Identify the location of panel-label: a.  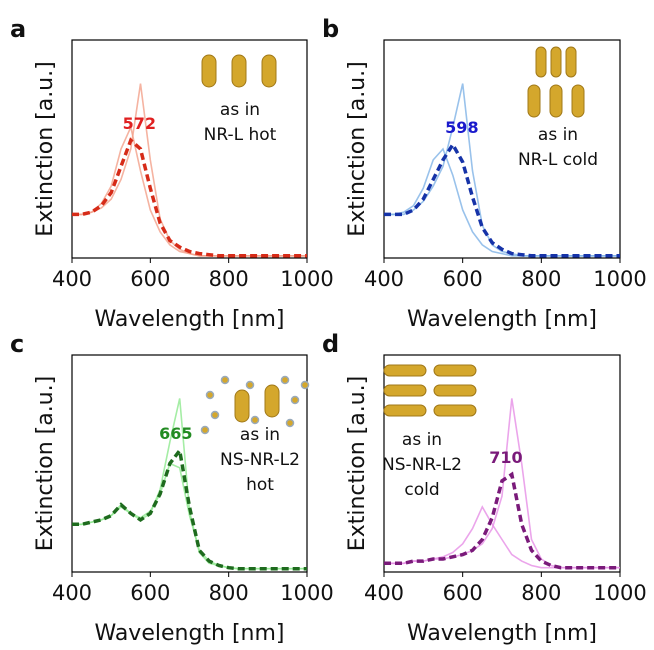
(18, 29).